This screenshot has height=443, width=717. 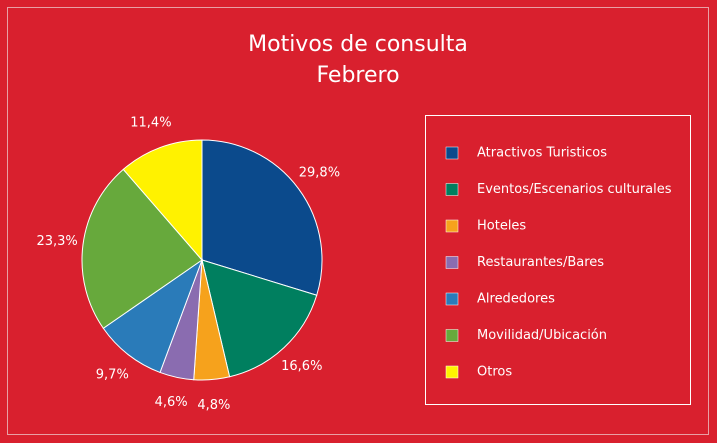 I want to click on legend-label: Restaurantes/Bares, so click(x=540, y=262).